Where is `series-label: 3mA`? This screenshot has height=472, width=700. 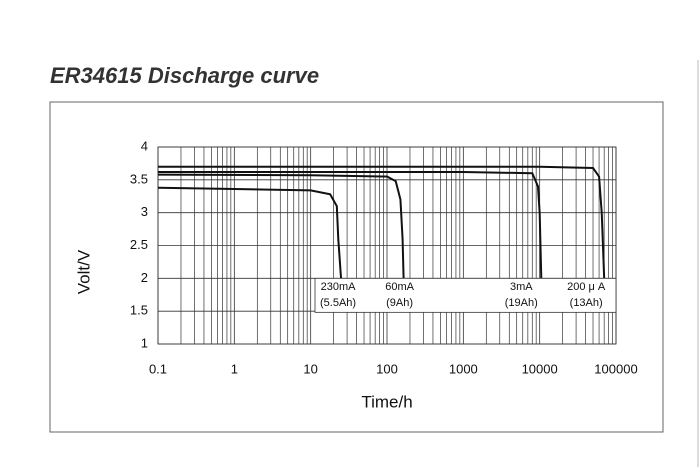 series-label: 3mA is located at coordinates (521, 287).